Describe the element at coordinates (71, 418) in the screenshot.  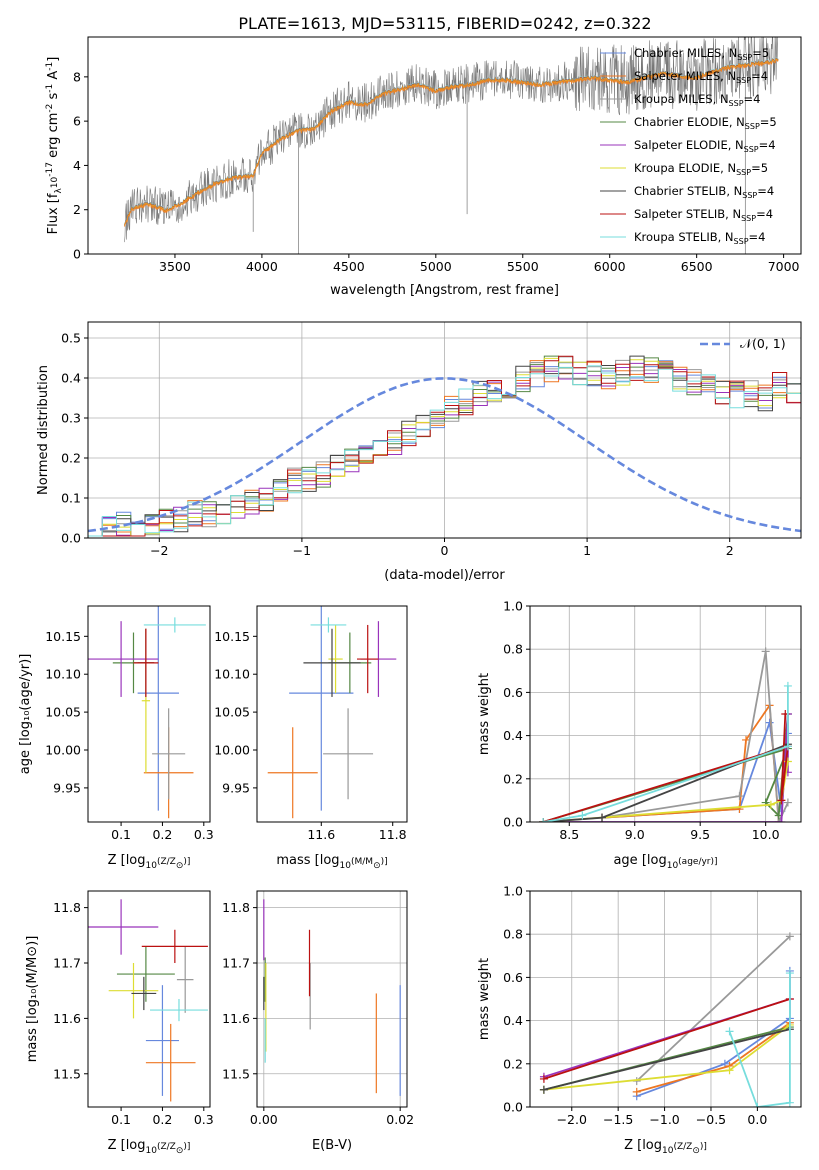
I see `y-tick-label: 0.3` at that location.